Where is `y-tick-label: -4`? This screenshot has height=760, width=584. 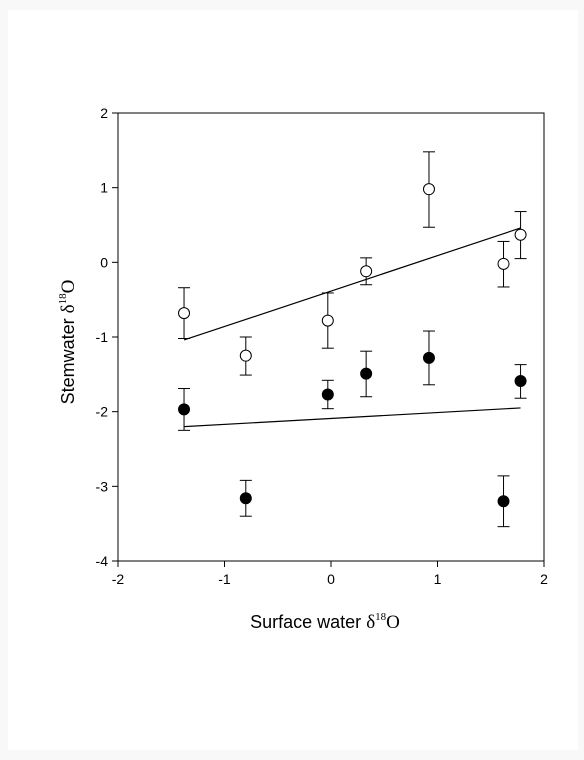
y-tick-label: -4 is located at coordinates (102, 561).